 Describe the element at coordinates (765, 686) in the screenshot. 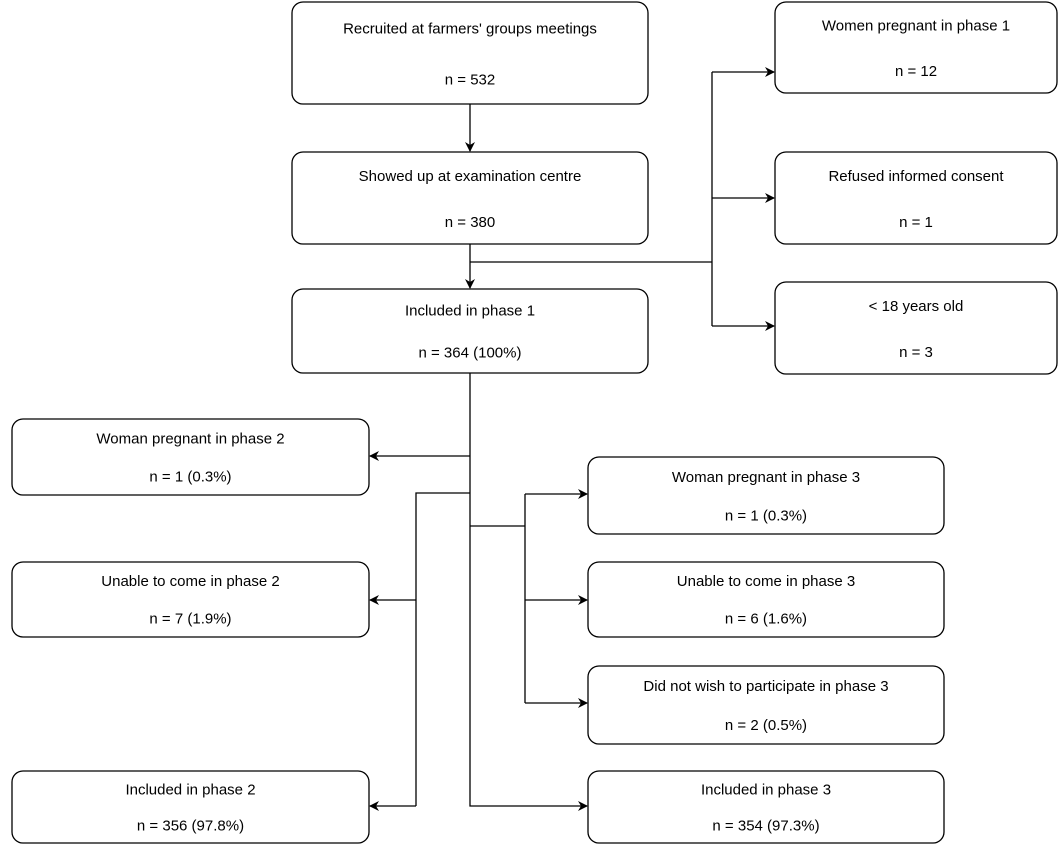

I see `node-label: Did not wish to participate in phase 3` at that location.